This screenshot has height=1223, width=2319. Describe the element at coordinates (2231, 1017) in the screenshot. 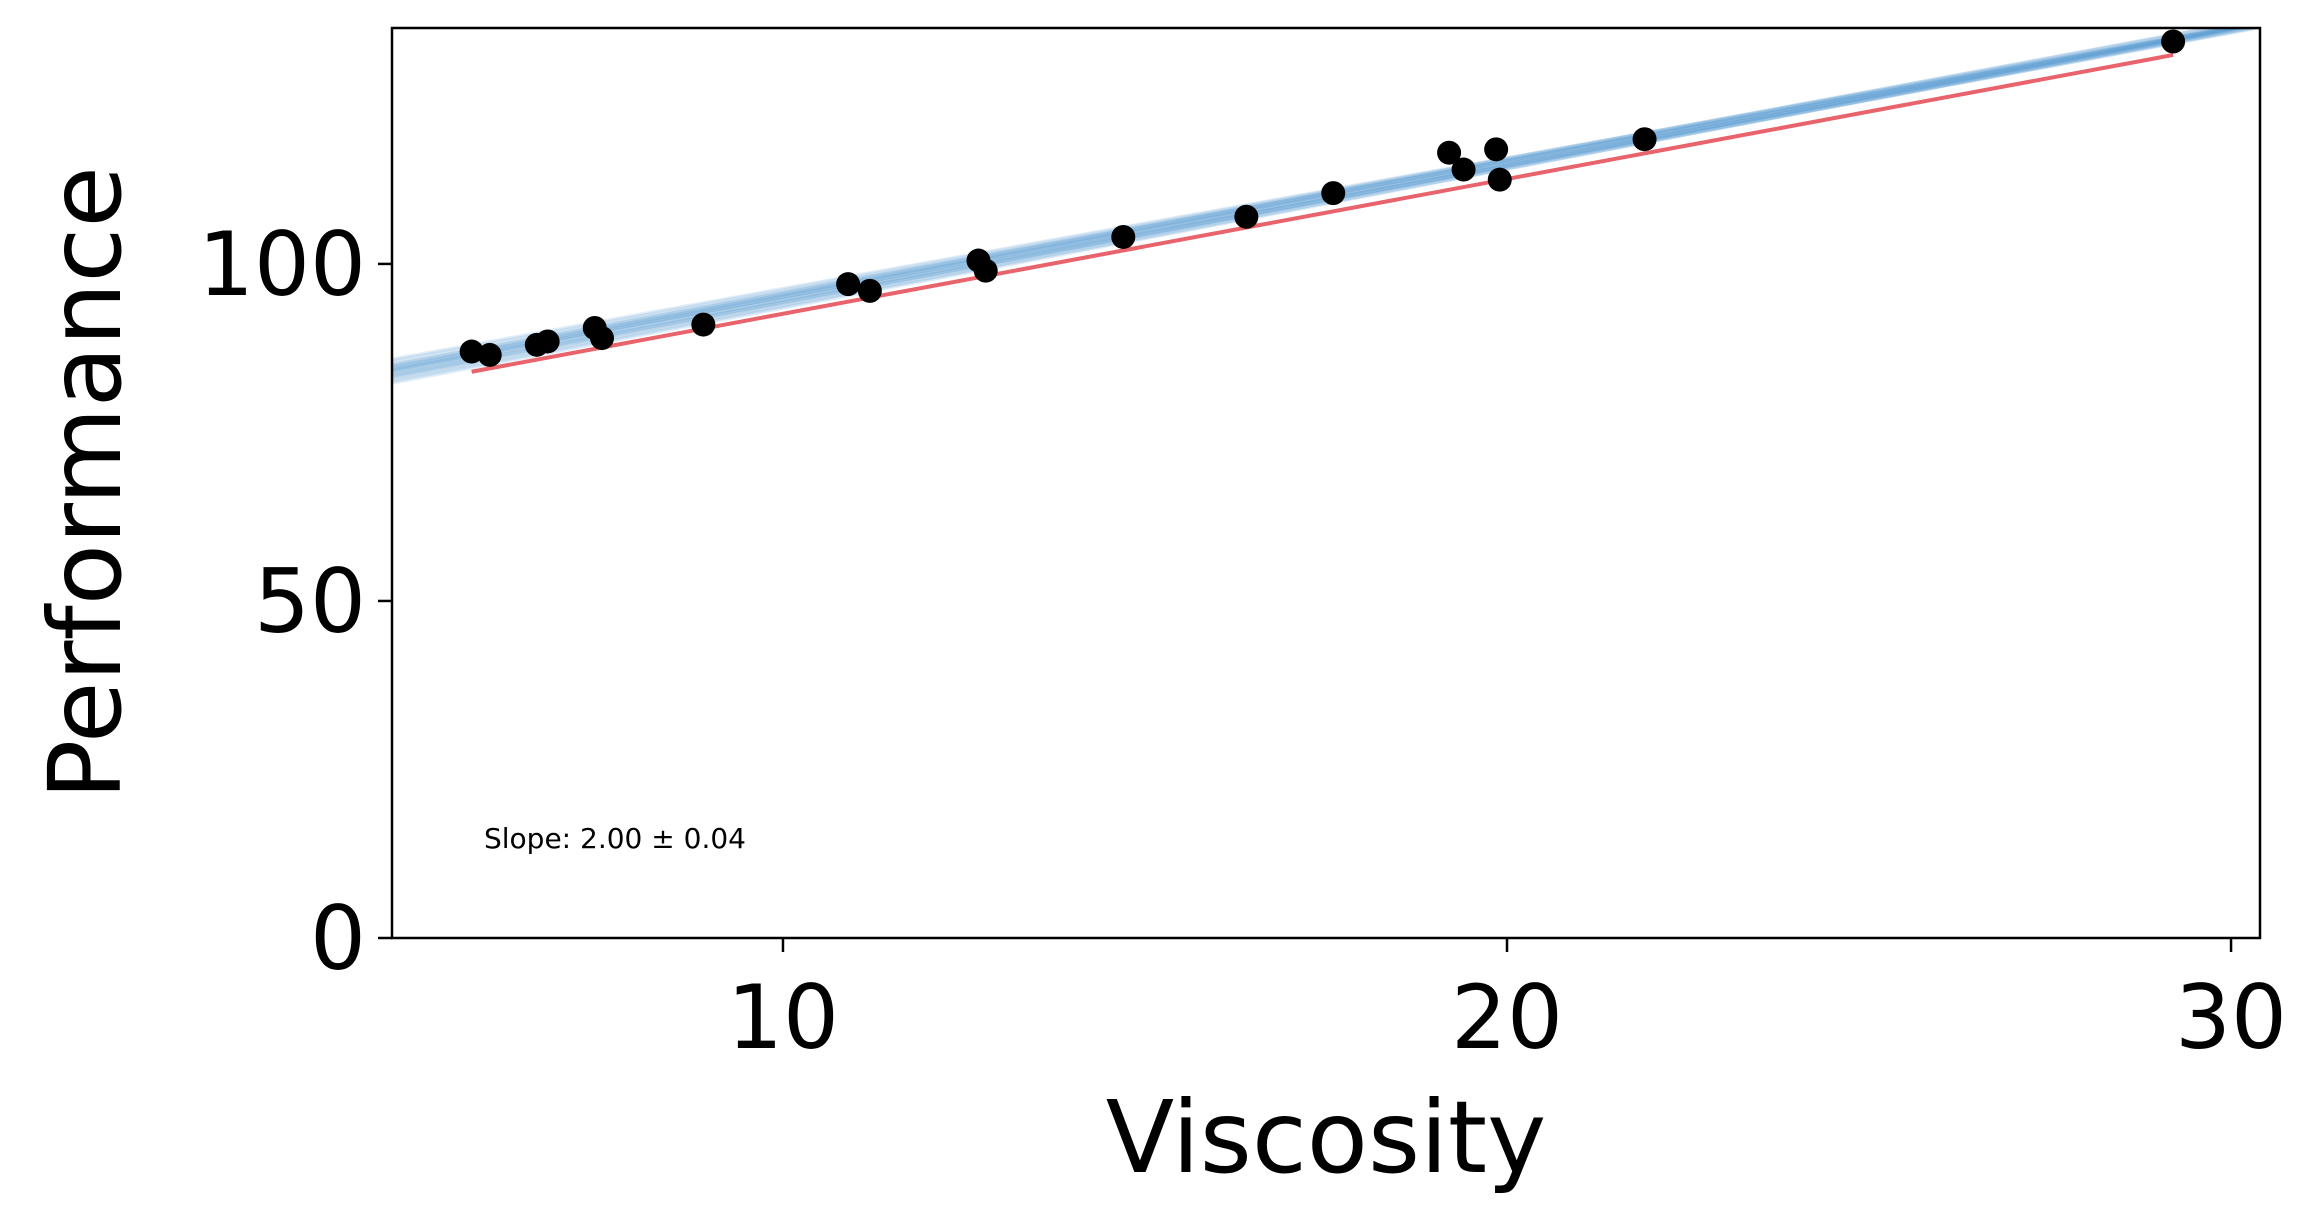

I see `x-tick-label: 30` at that location.